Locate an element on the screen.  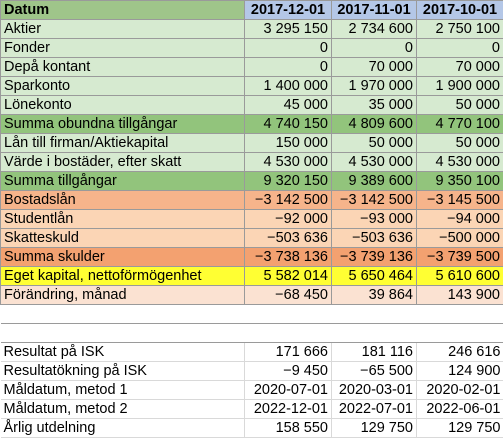
value-cell: 2 750 100 is located at coordinates (459, 29).